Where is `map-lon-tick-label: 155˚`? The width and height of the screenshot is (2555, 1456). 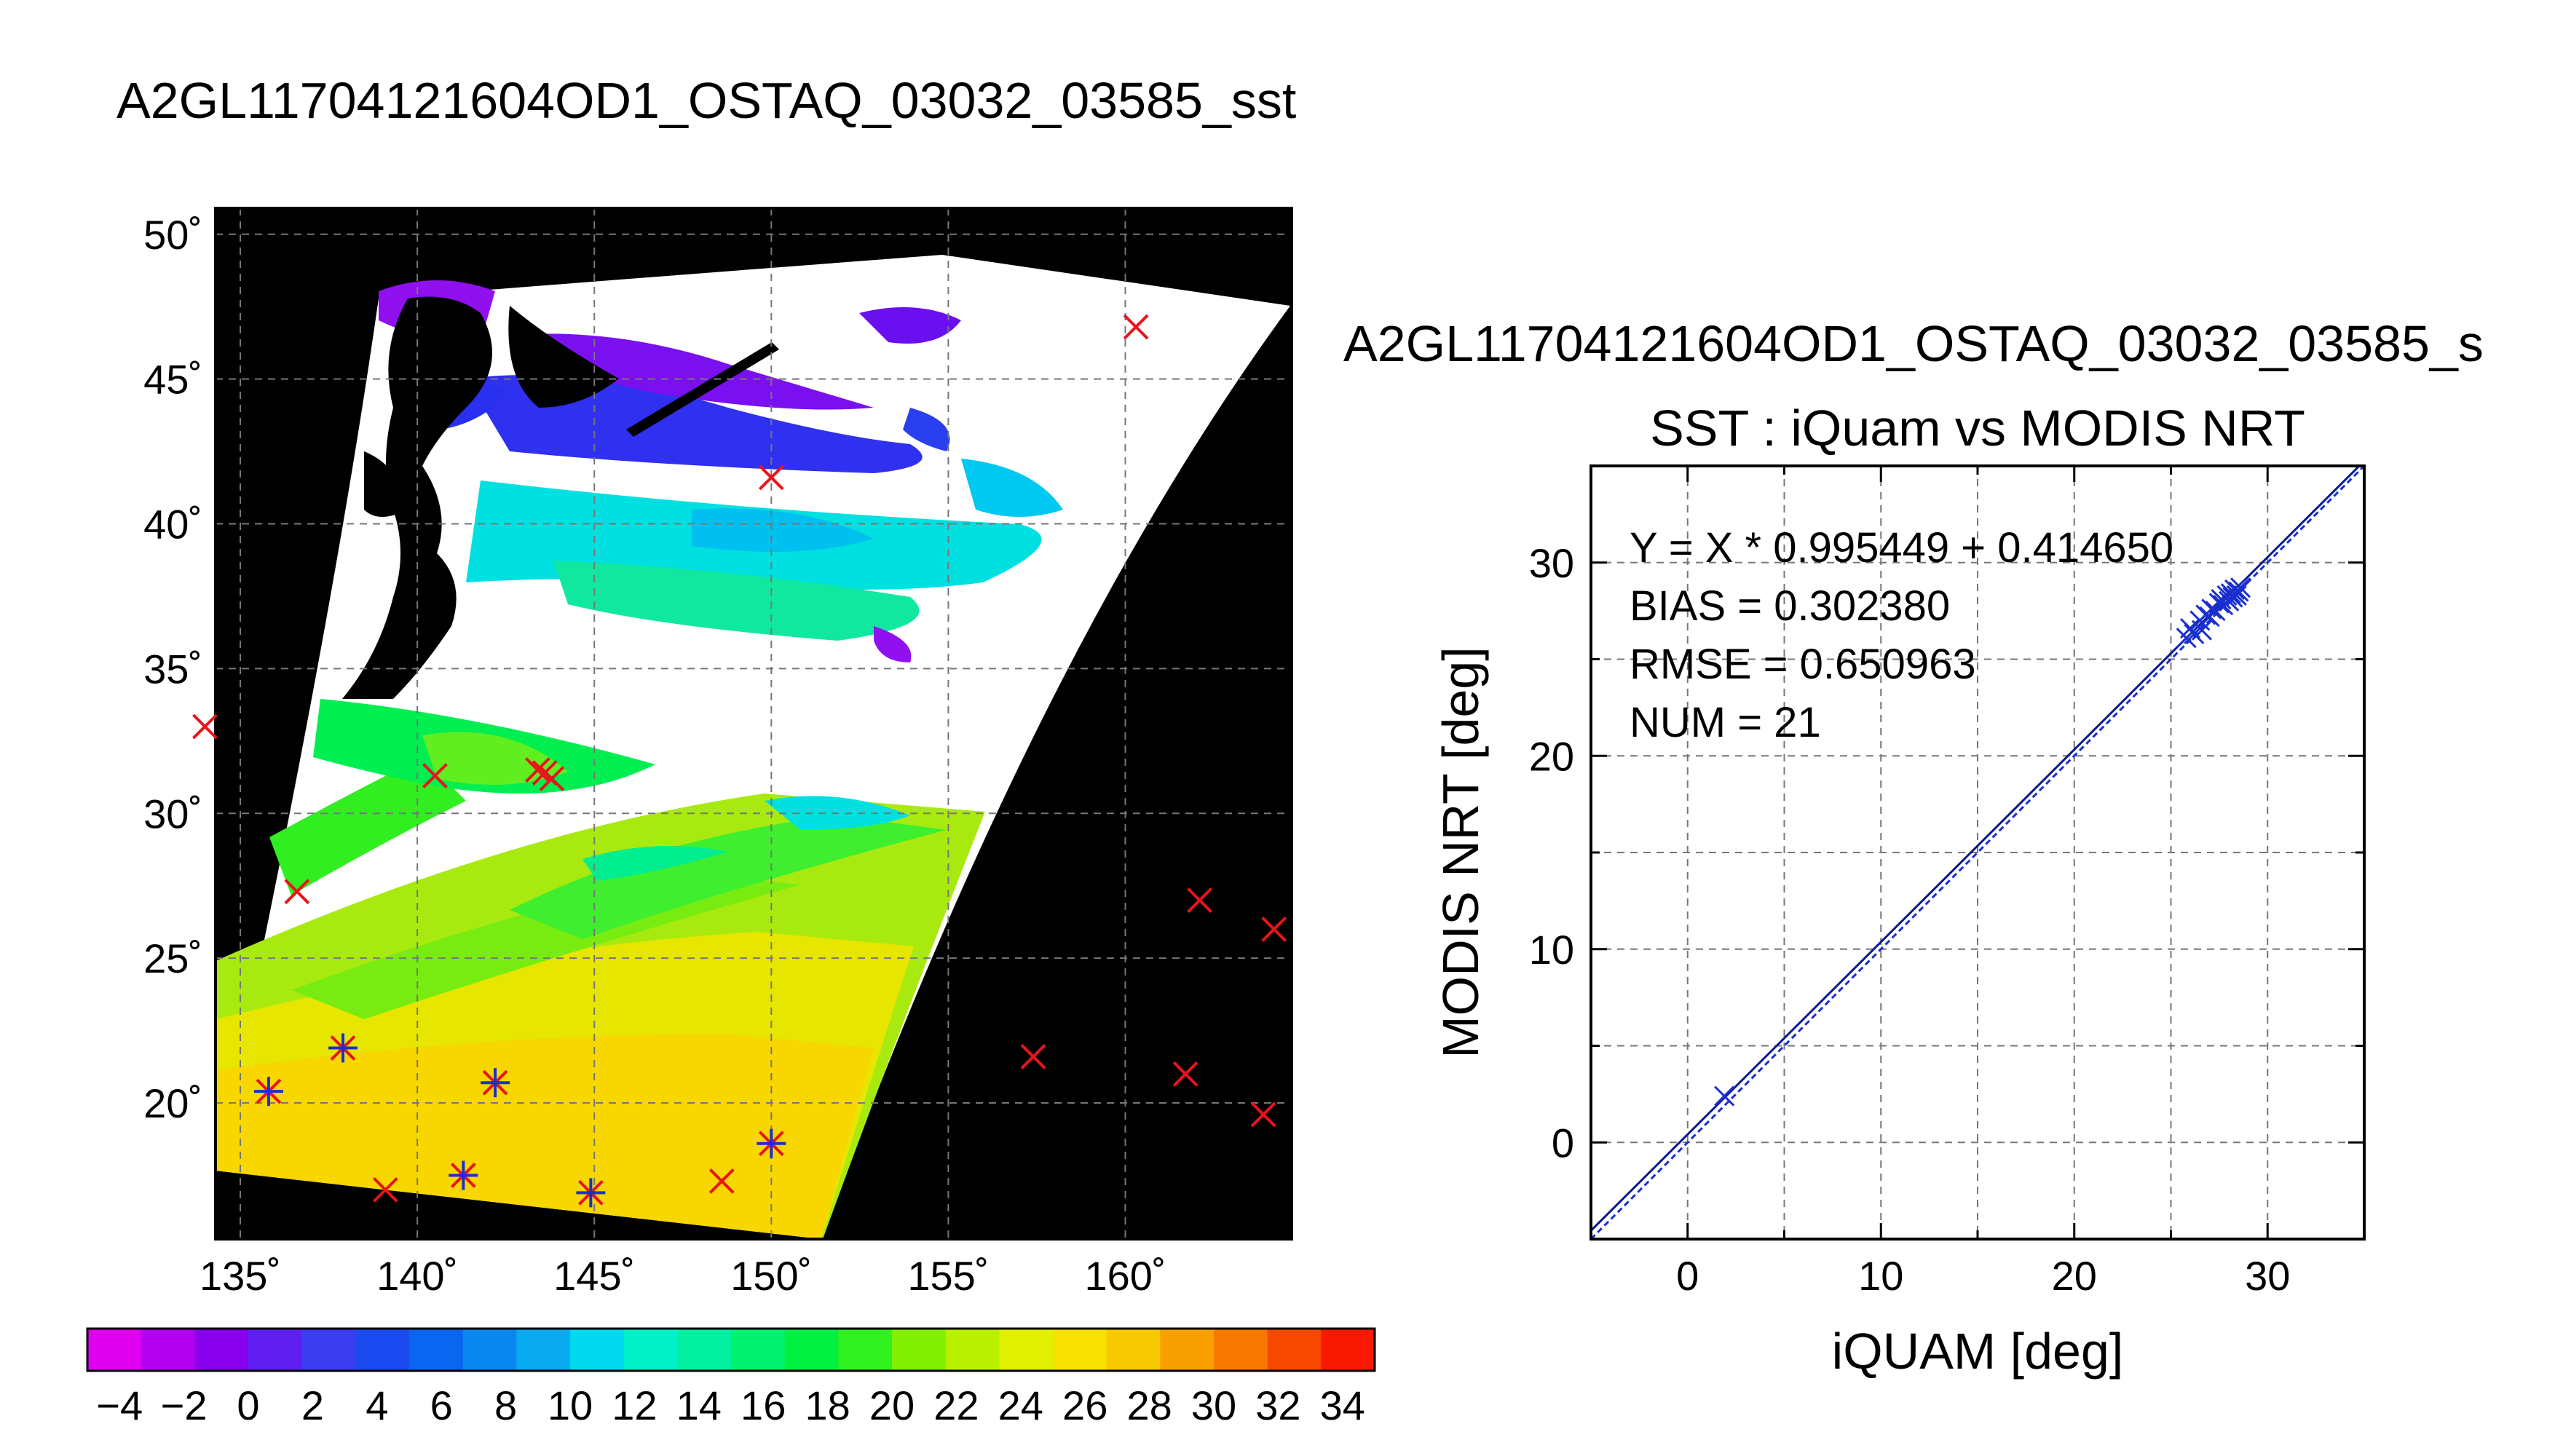
map-lon-tick-label: 155˚ is located at coordinates (948, 1276).